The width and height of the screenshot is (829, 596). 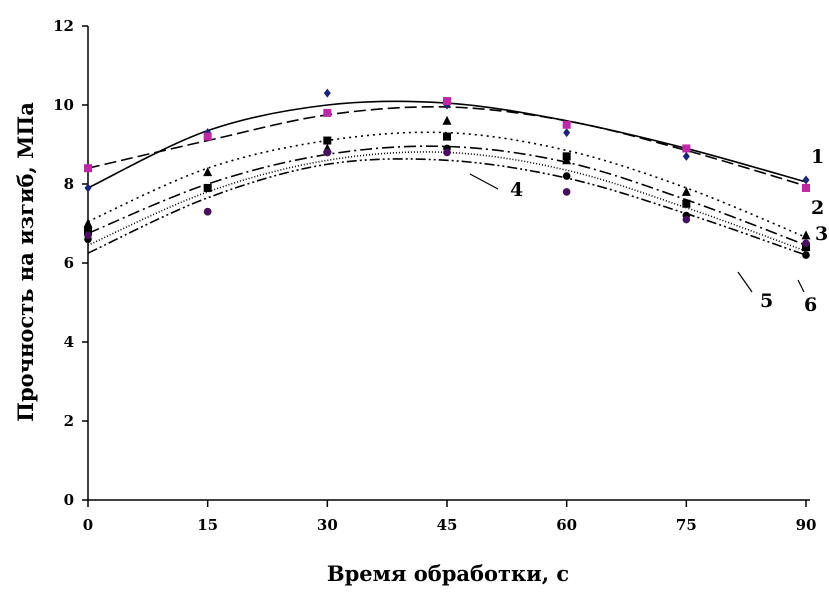 What do you see at coordinates (63, 105) in the screenshot?
I see `y-tick-label: 10` at bounding box center [63, 105].